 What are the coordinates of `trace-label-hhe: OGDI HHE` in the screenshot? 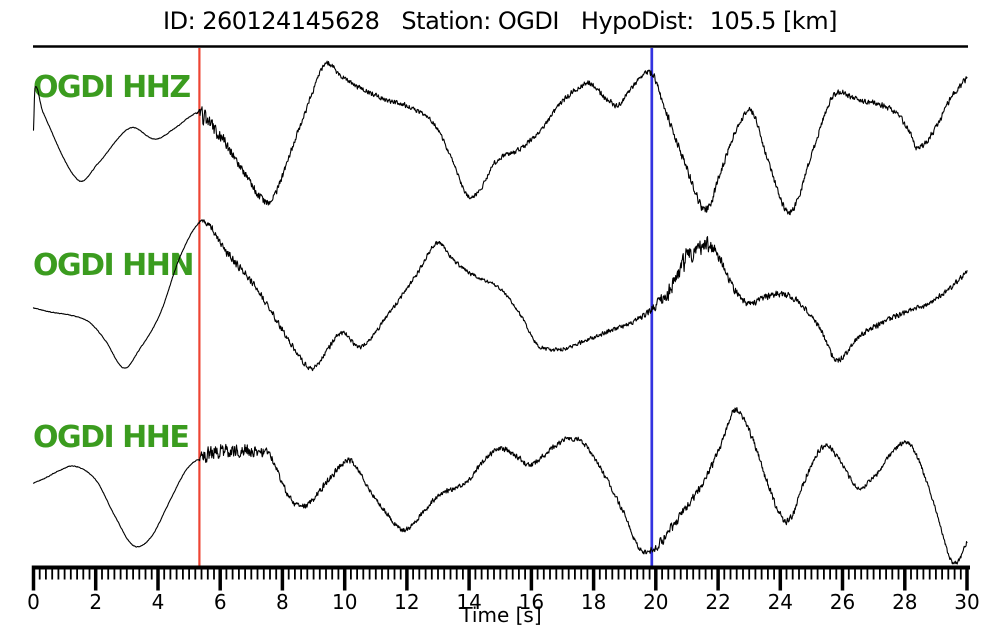 It's located at (110, 437).